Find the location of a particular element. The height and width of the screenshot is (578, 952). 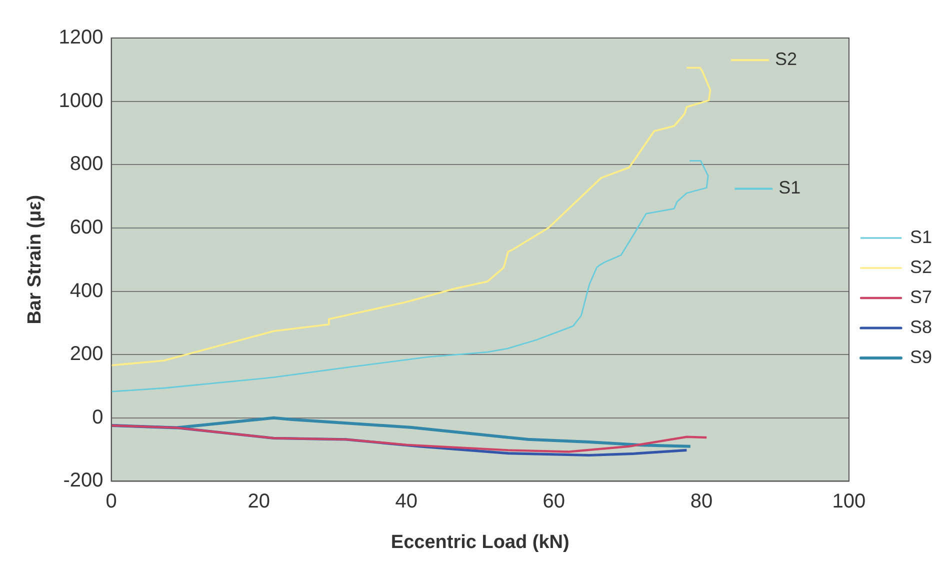

x-tick-label: 100 is located at coordinates (849, 501).